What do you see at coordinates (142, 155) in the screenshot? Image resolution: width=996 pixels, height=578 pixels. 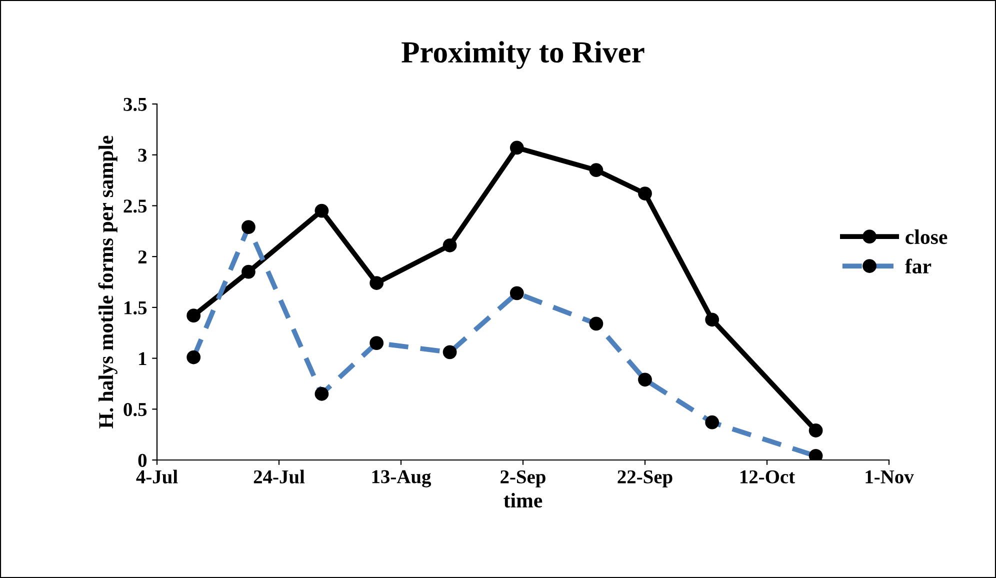 I see `y-tick-label: 3` at bounding box center [142, 155].